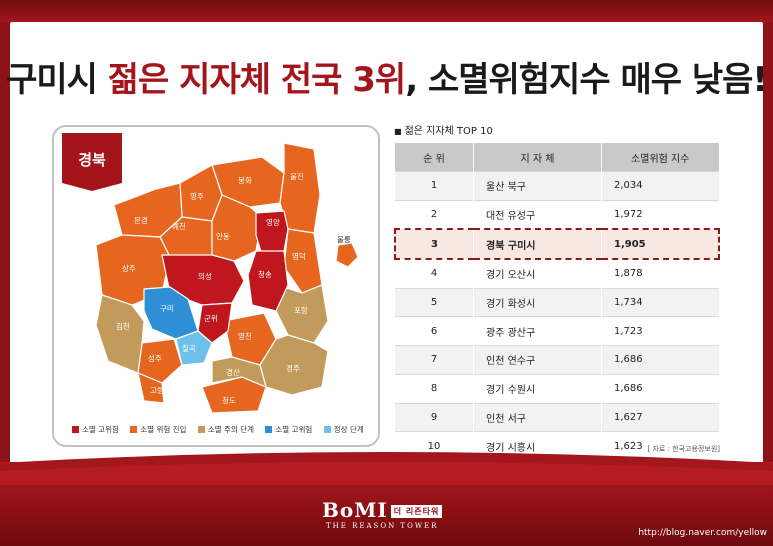 The width and height of the screenshot is (773, 546). I want to click on cell-value: 1,734, so click(660, 302).